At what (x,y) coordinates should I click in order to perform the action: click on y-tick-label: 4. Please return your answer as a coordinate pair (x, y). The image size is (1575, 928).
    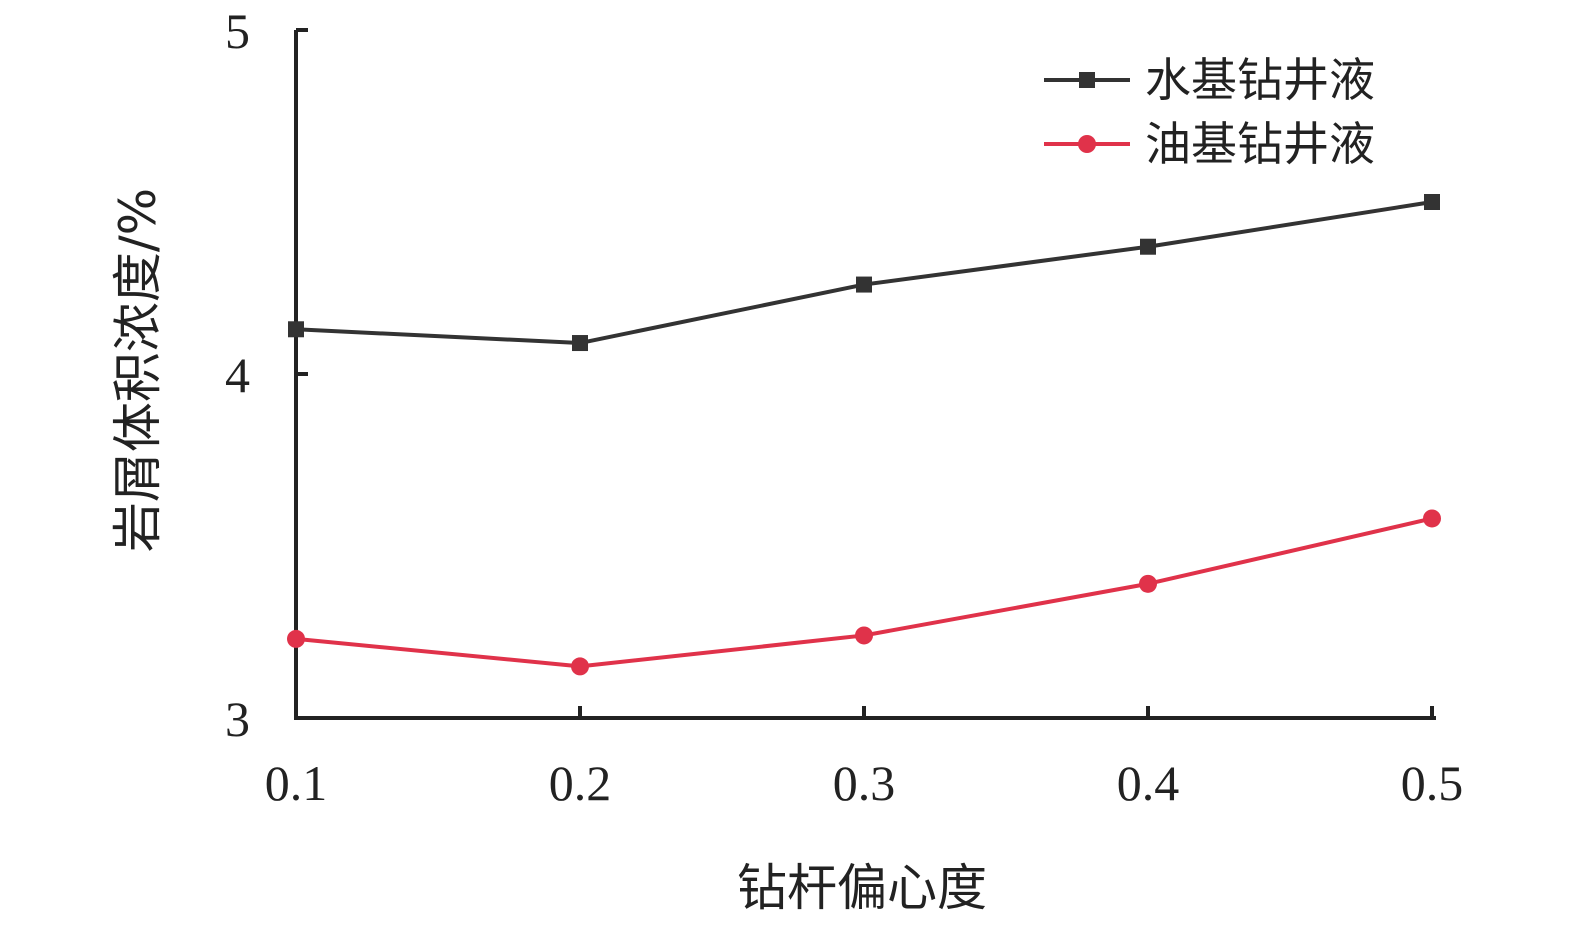
    Looking at the image, I should click on (237, 375).